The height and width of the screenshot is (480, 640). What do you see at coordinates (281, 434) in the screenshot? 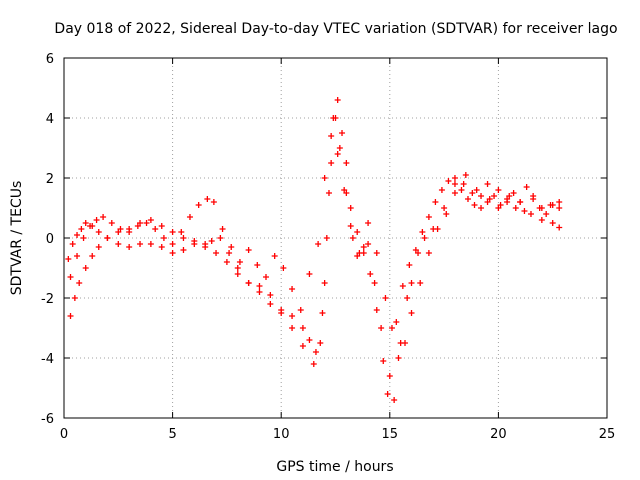
I see `x-tick-label: 10` at bounding box center [281, 434].